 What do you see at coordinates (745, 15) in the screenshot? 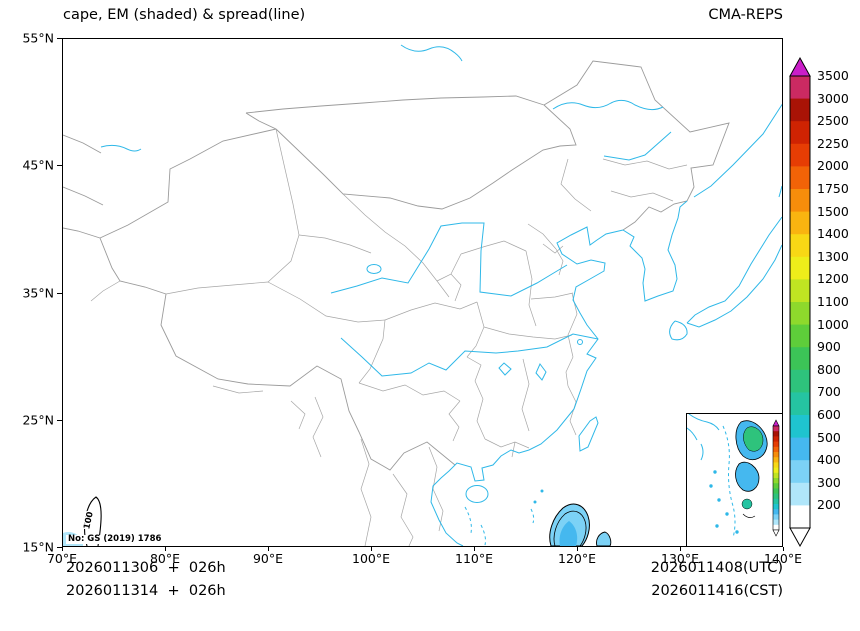
I see `model-name: CMA-REPS` at bounding box center [745, 15].